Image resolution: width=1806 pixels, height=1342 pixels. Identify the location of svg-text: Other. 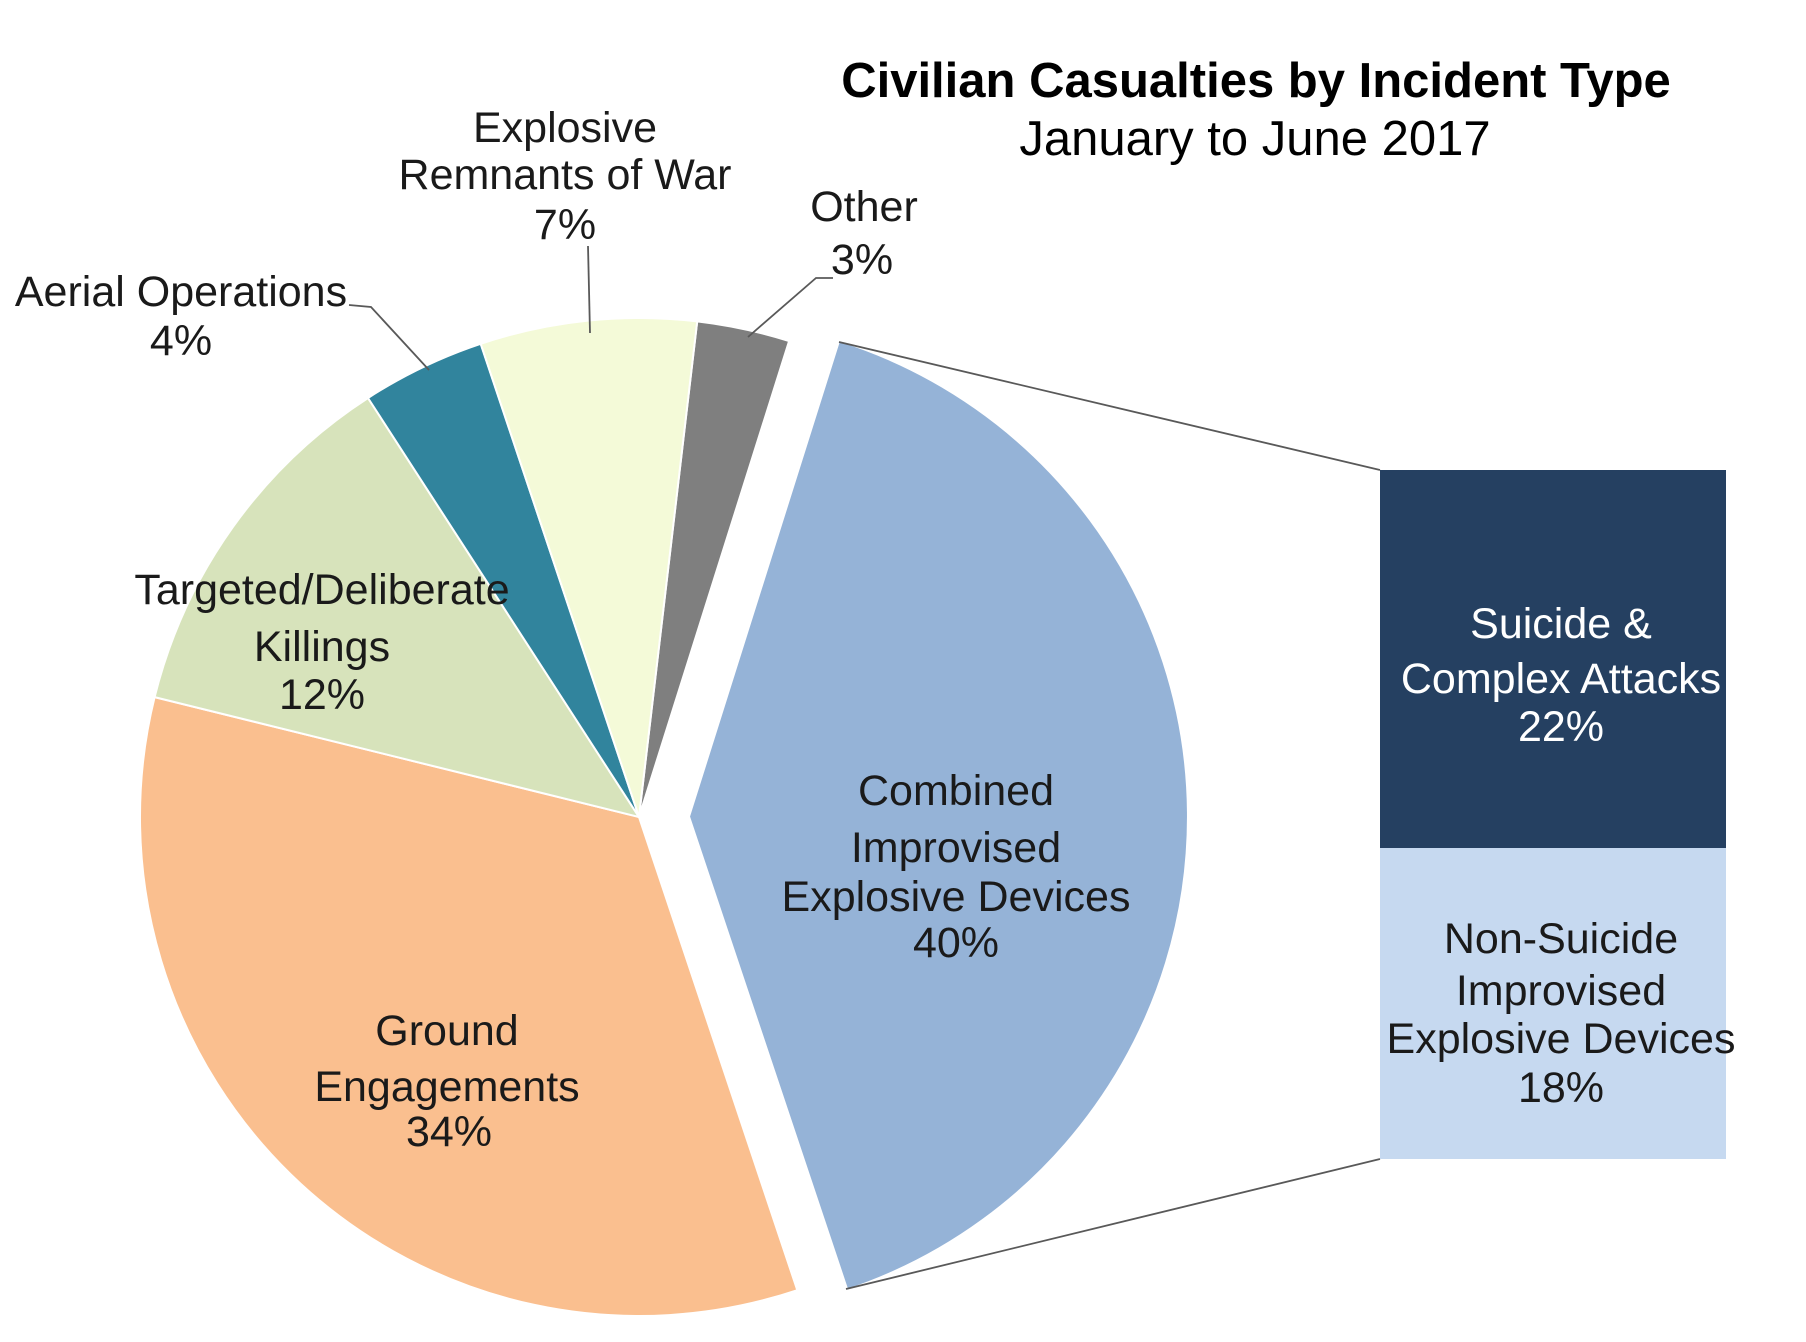
(864, 207).